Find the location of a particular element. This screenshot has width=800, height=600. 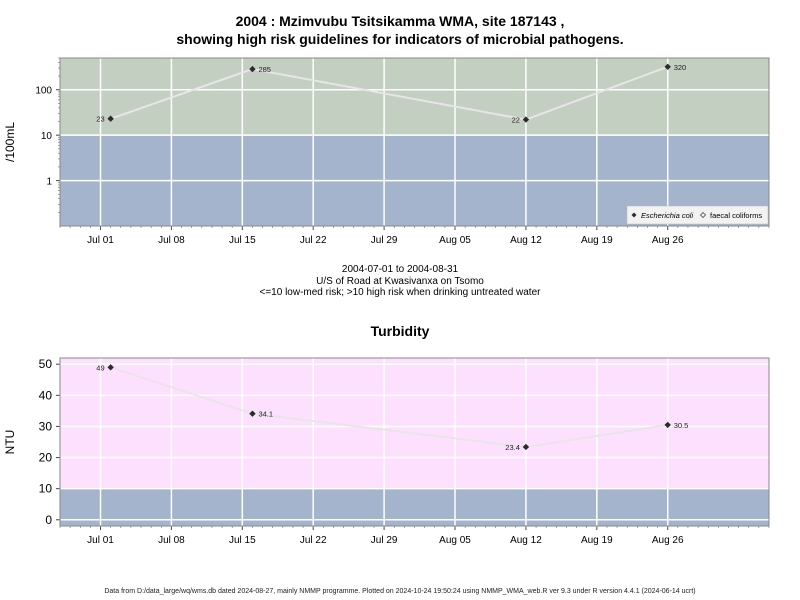

y-tick-label: 30 is located at coordinates (46, 426).